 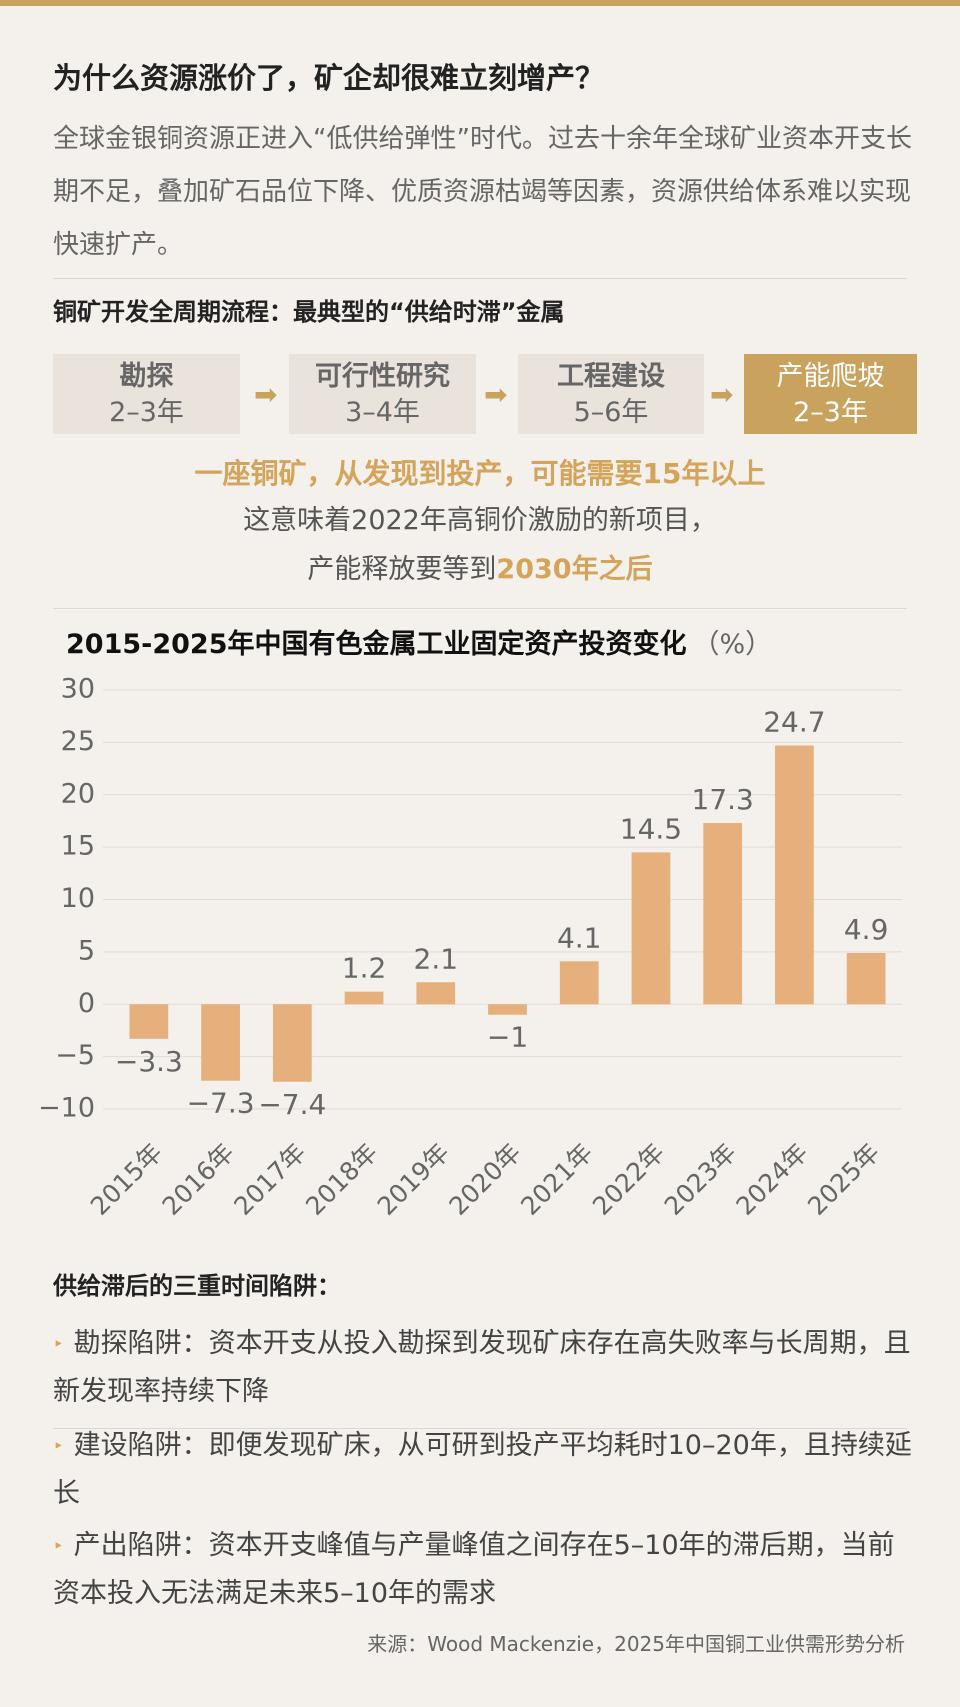 I want to click on top-bar, so click(x=480, y=3).